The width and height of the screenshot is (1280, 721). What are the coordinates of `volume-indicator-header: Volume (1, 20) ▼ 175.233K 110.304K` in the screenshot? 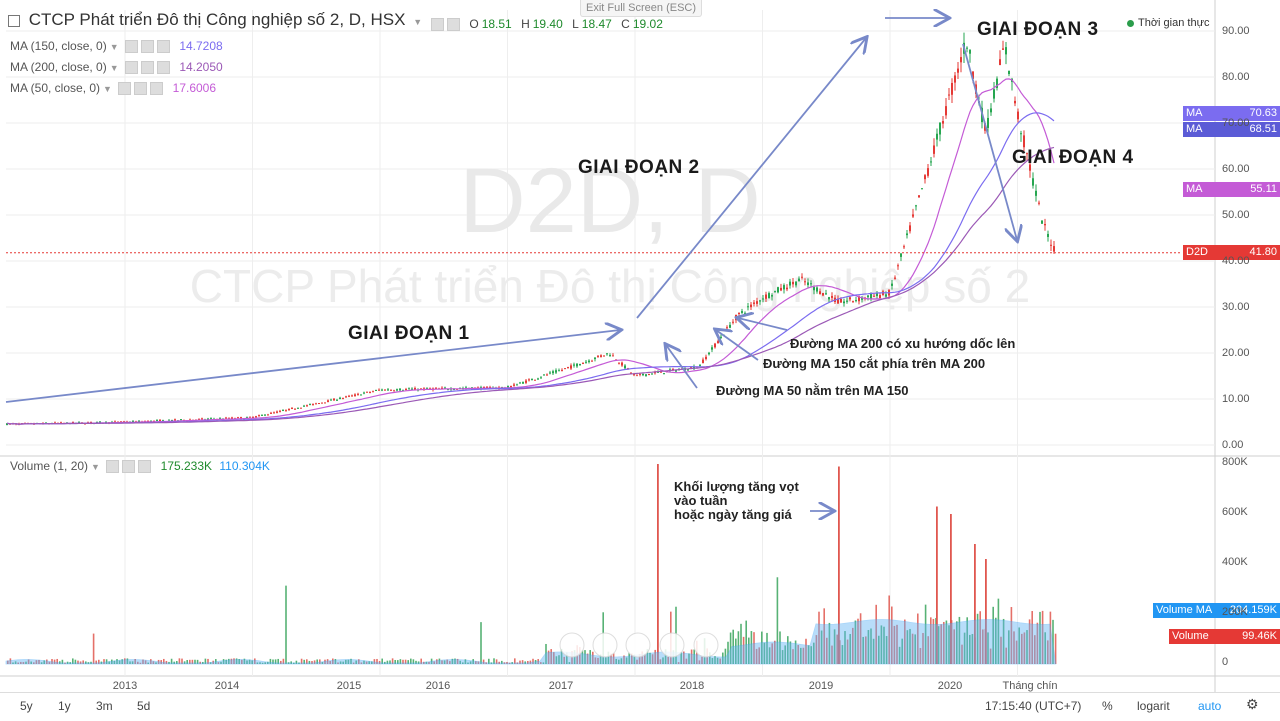 It's located at (140, 466).